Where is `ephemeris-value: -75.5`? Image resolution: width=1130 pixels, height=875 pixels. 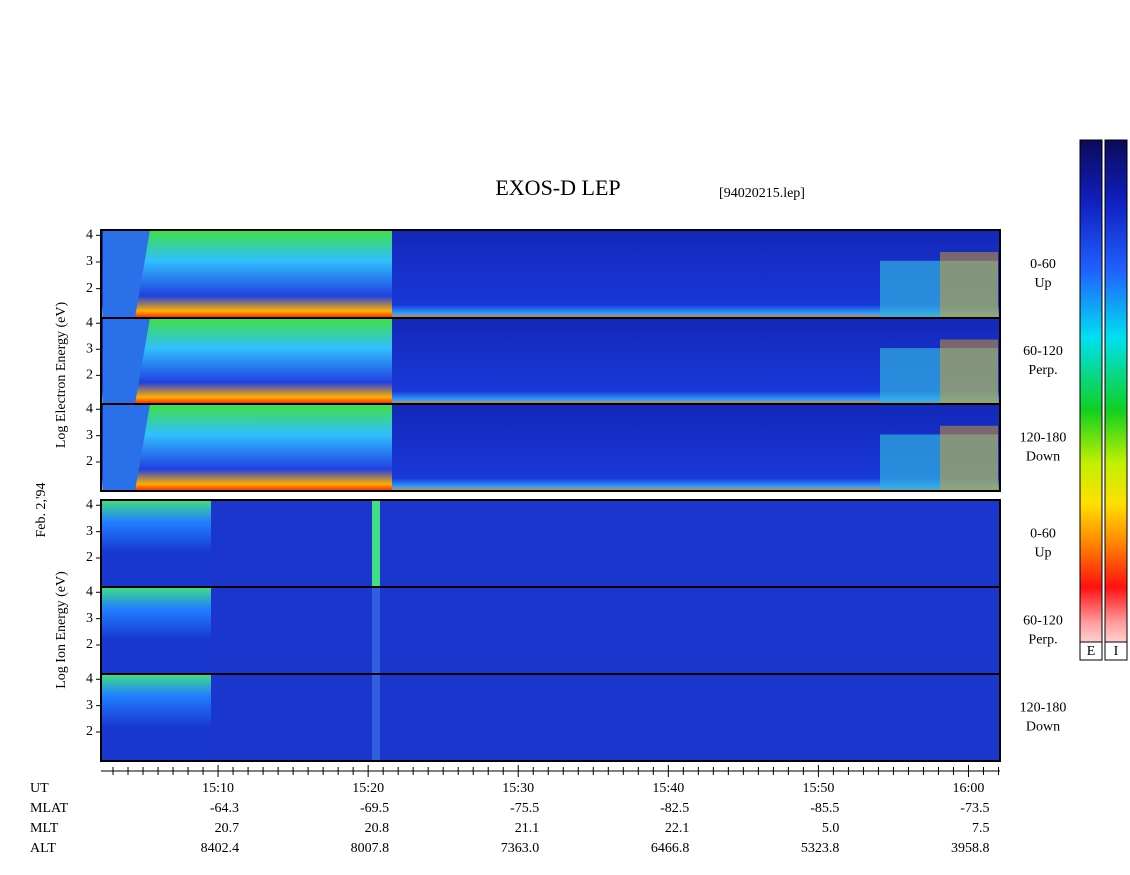 ephemeris-value: -75.5 is located at coordinates (524, 808).